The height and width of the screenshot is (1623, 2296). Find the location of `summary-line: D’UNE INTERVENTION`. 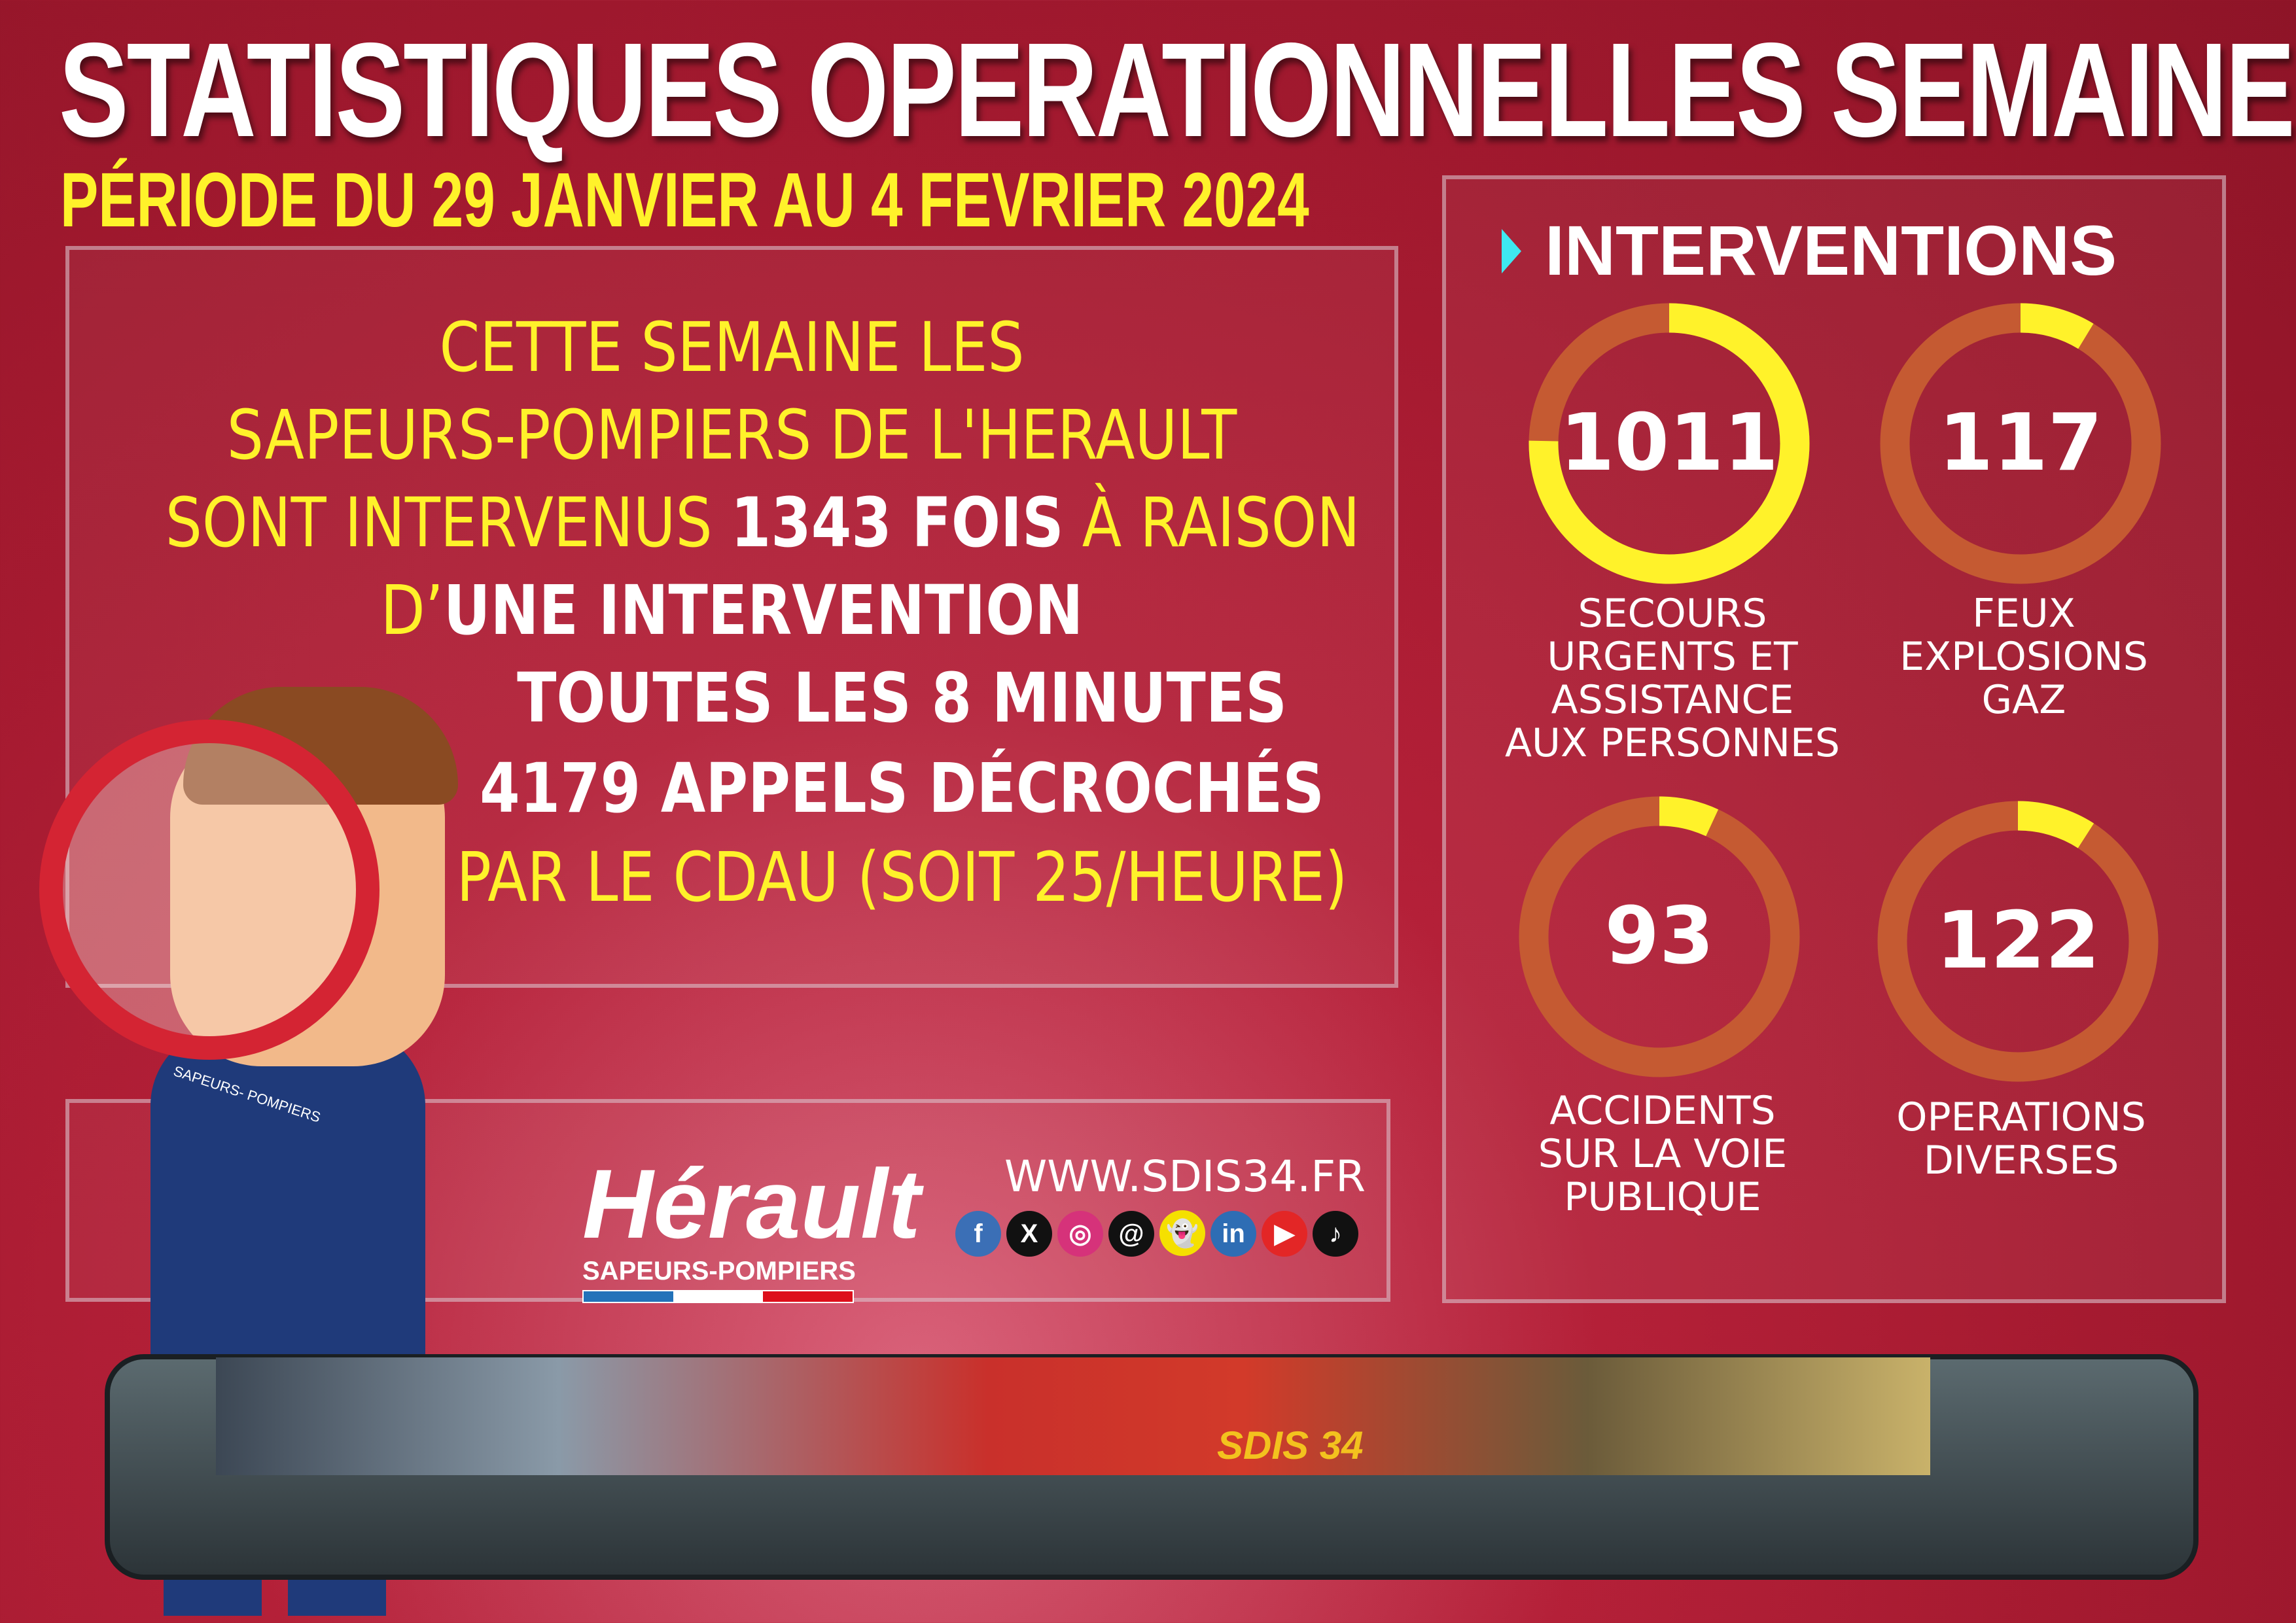

summary-line: D’UNE INTERVENTION is located at coordinates (732, 610).